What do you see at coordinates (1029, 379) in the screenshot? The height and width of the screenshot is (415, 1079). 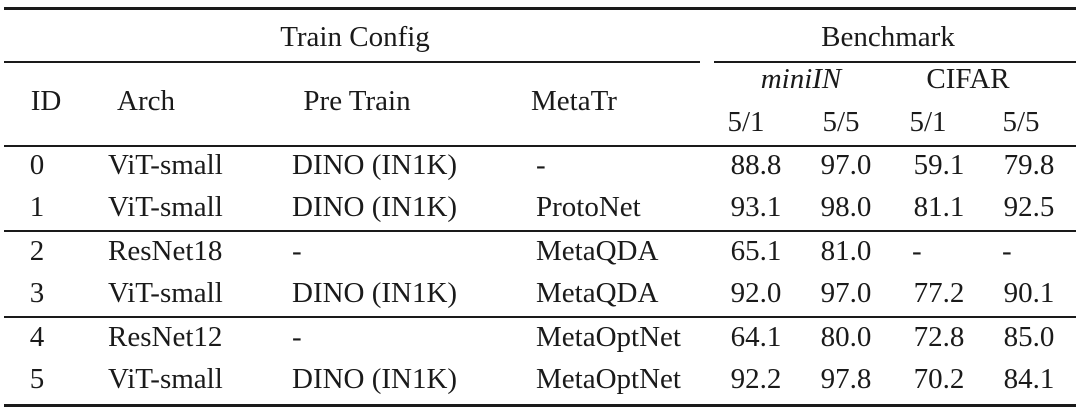 I see `table-cell-cifar-5-5: 84.1` at bounding box center [1029, 379].